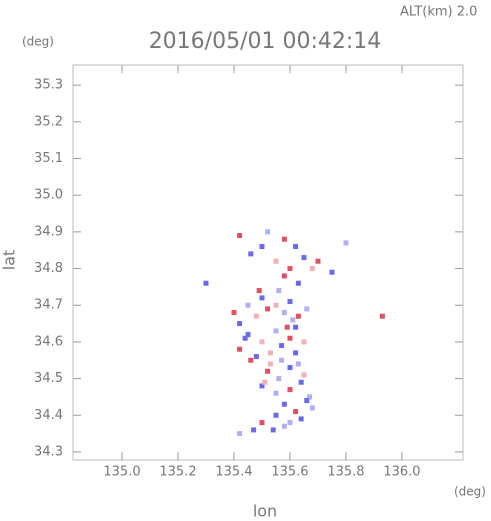 Image resolution: width=491 pixels, height=521 pixels. What do you see at coordinates (48, 85) in the screenshot?
I see `y-tick-label: 35.3` at bounding box center [48, 85].